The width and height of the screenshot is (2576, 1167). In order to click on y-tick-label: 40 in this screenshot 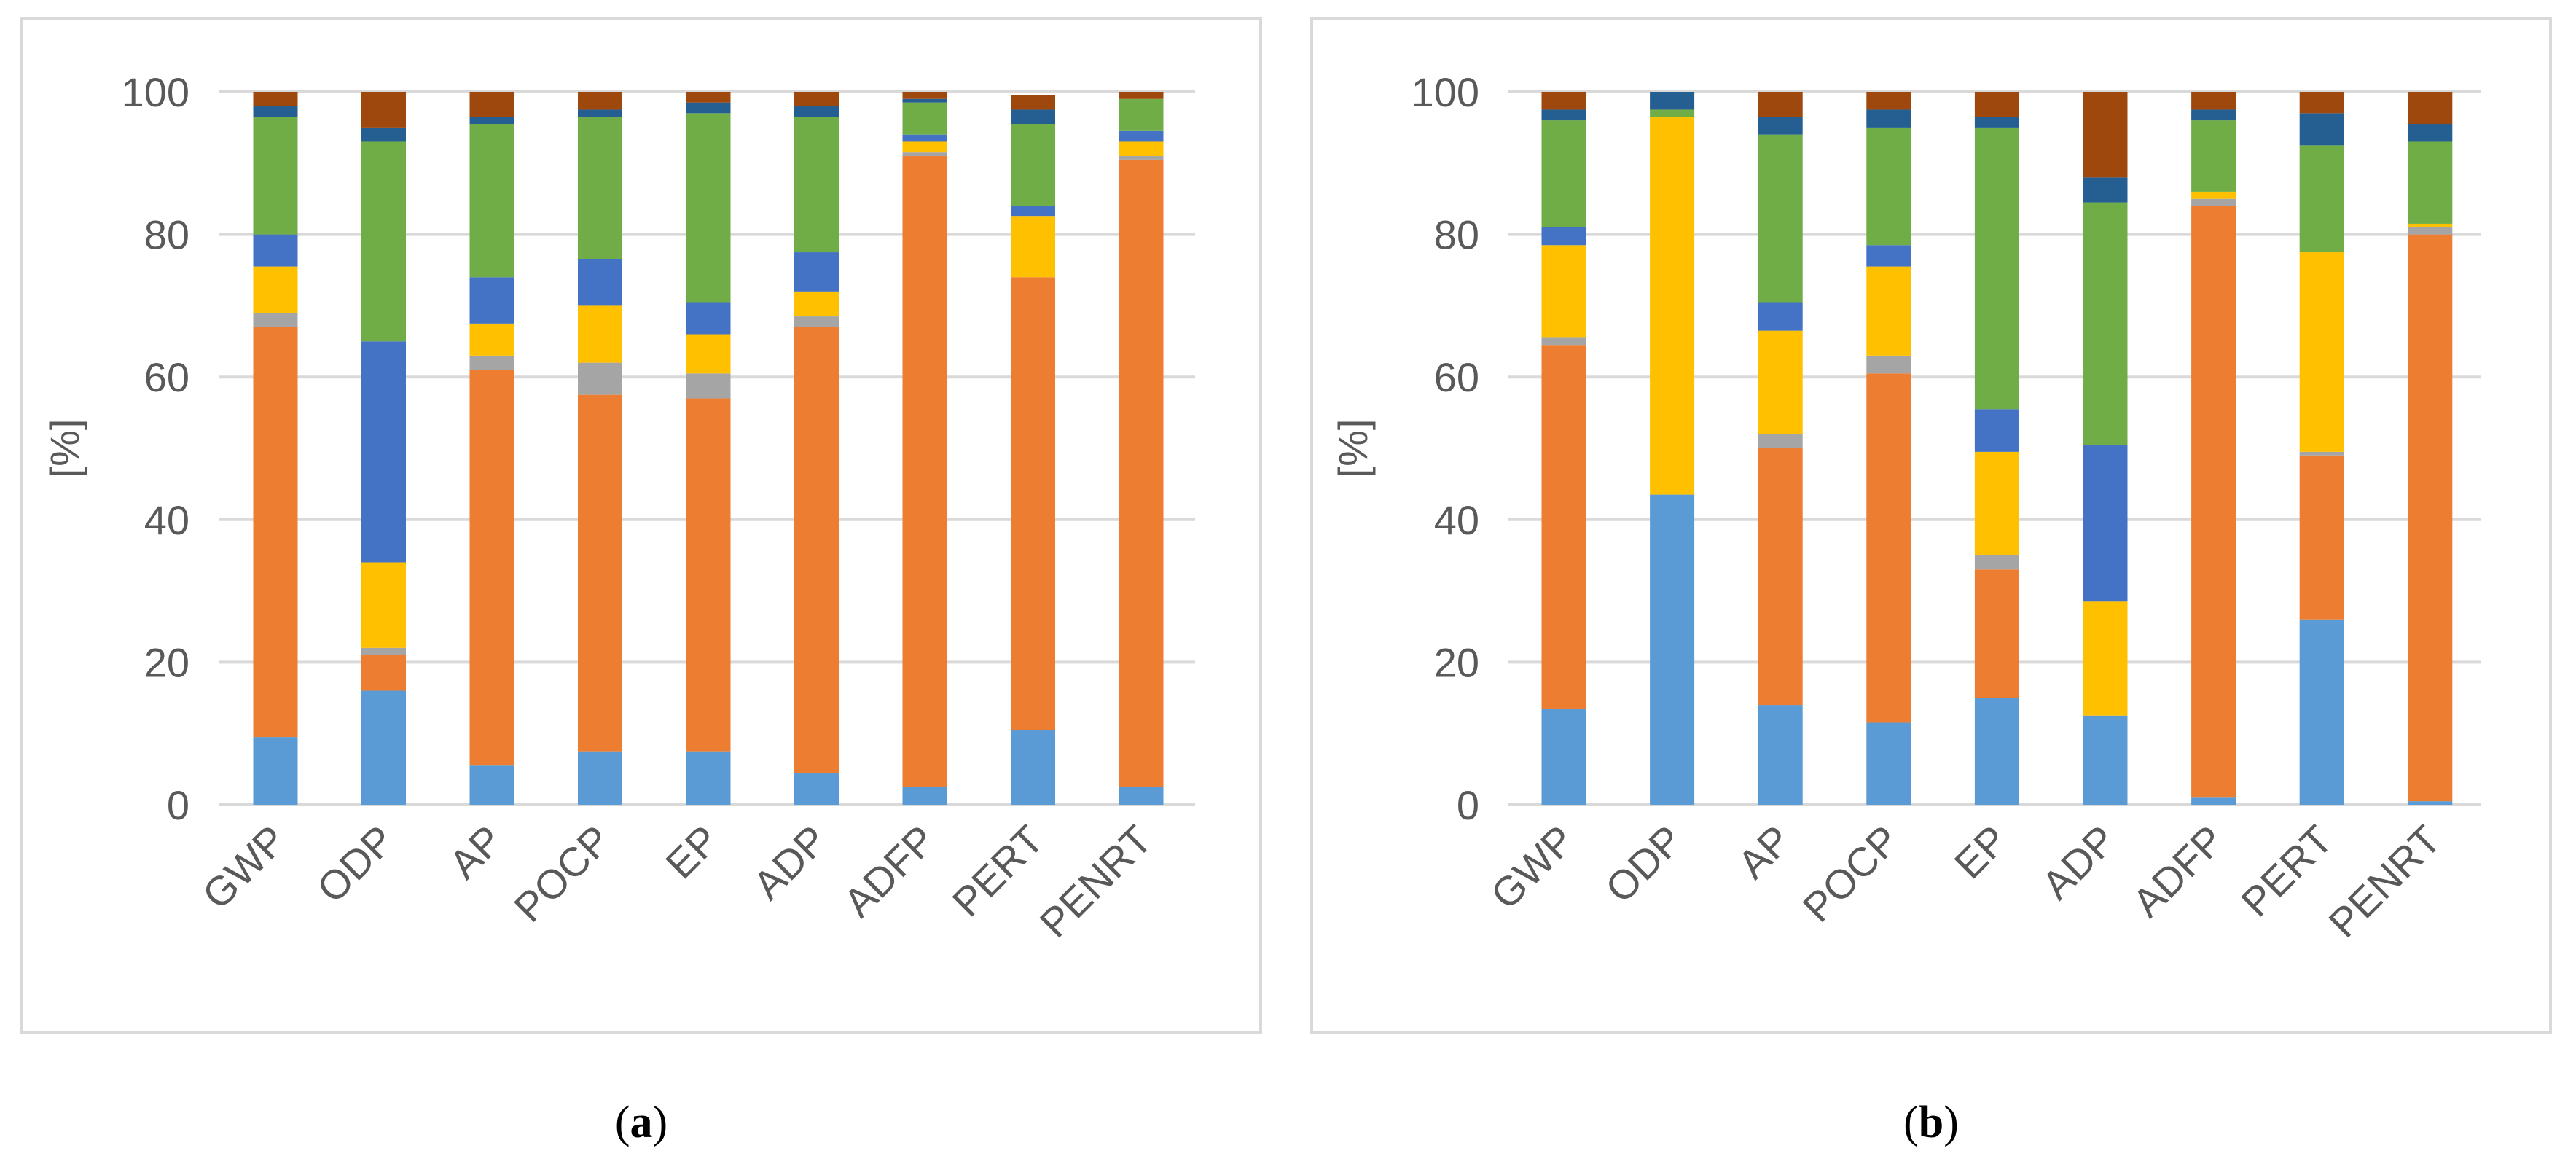, I will do `click(1456, 520)`.